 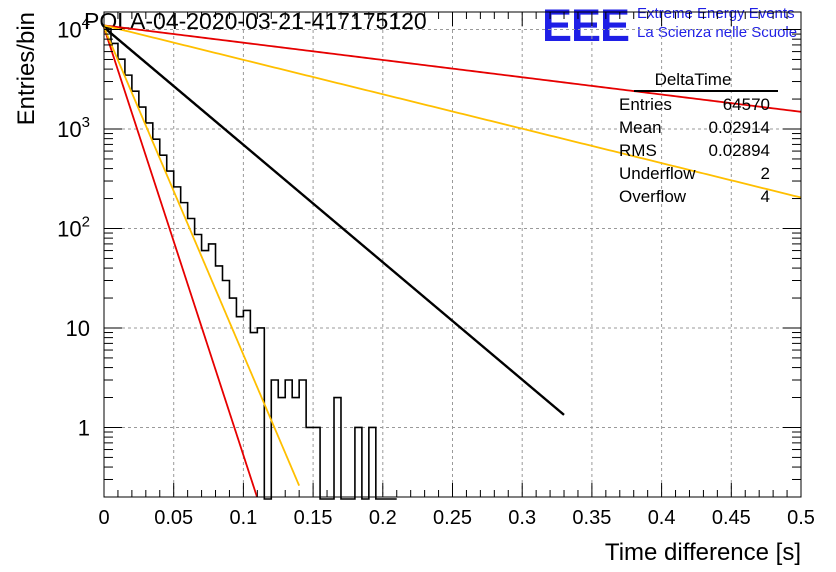 What do you see at coordinates (662, 518) in the screenshot?
I see `x-tick-label: 0.4` at bounding box center [662, 518].